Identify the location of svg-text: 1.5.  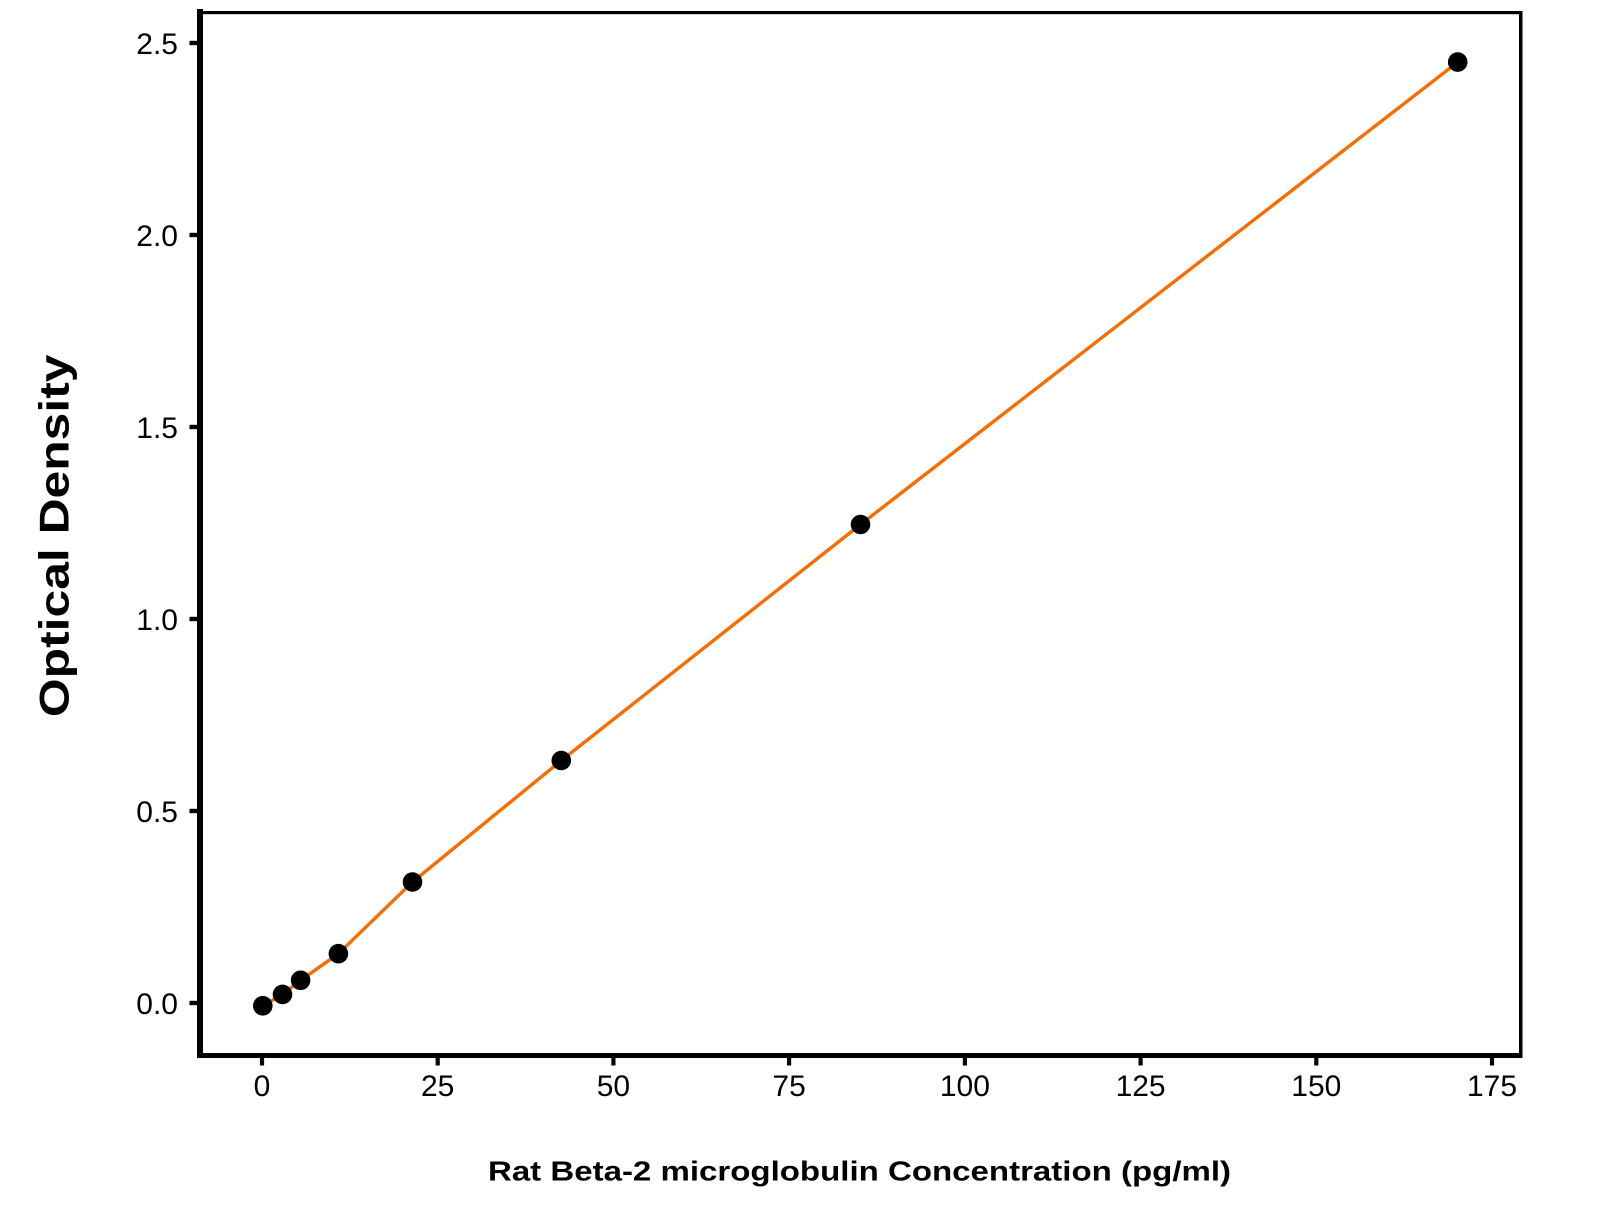
(157, 428).